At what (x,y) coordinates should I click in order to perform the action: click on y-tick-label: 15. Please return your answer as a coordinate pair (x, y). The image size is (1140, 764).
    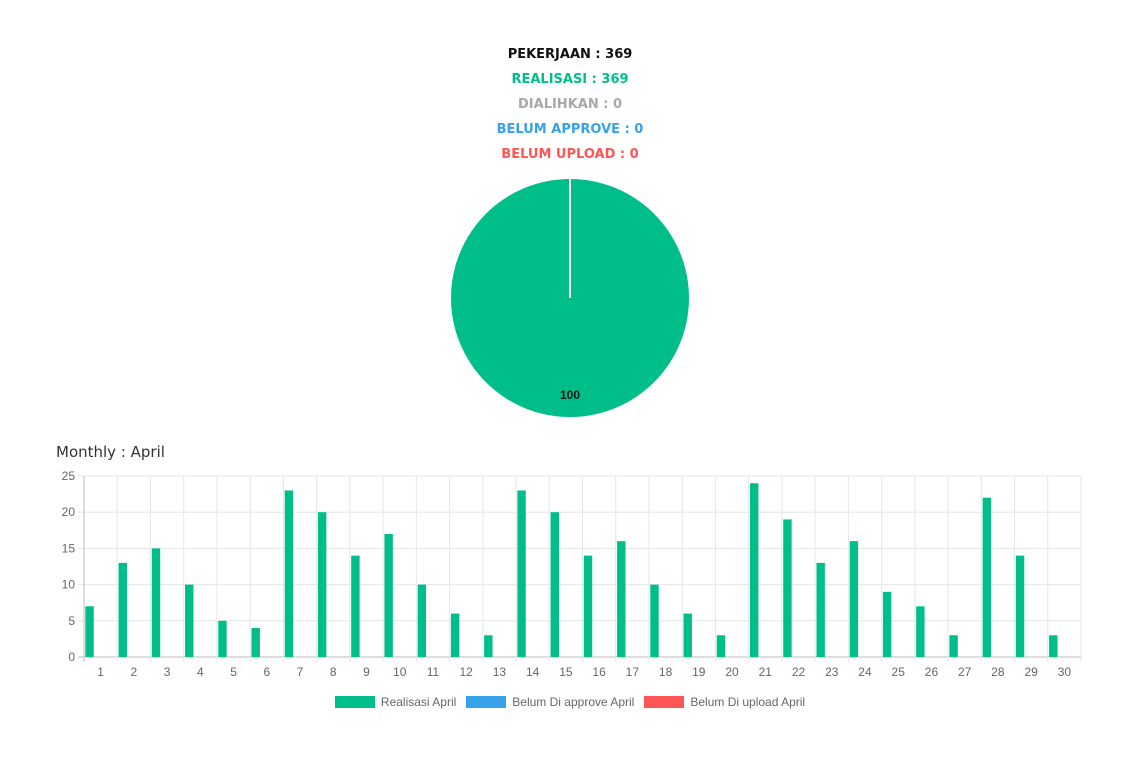
    Looking at the image, I should click on (69, 548).